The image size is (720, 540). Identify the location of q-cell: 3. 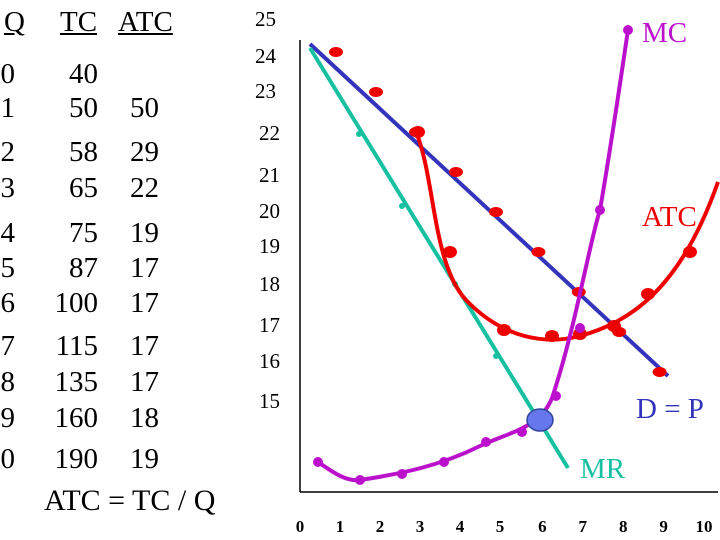
(8, 188).